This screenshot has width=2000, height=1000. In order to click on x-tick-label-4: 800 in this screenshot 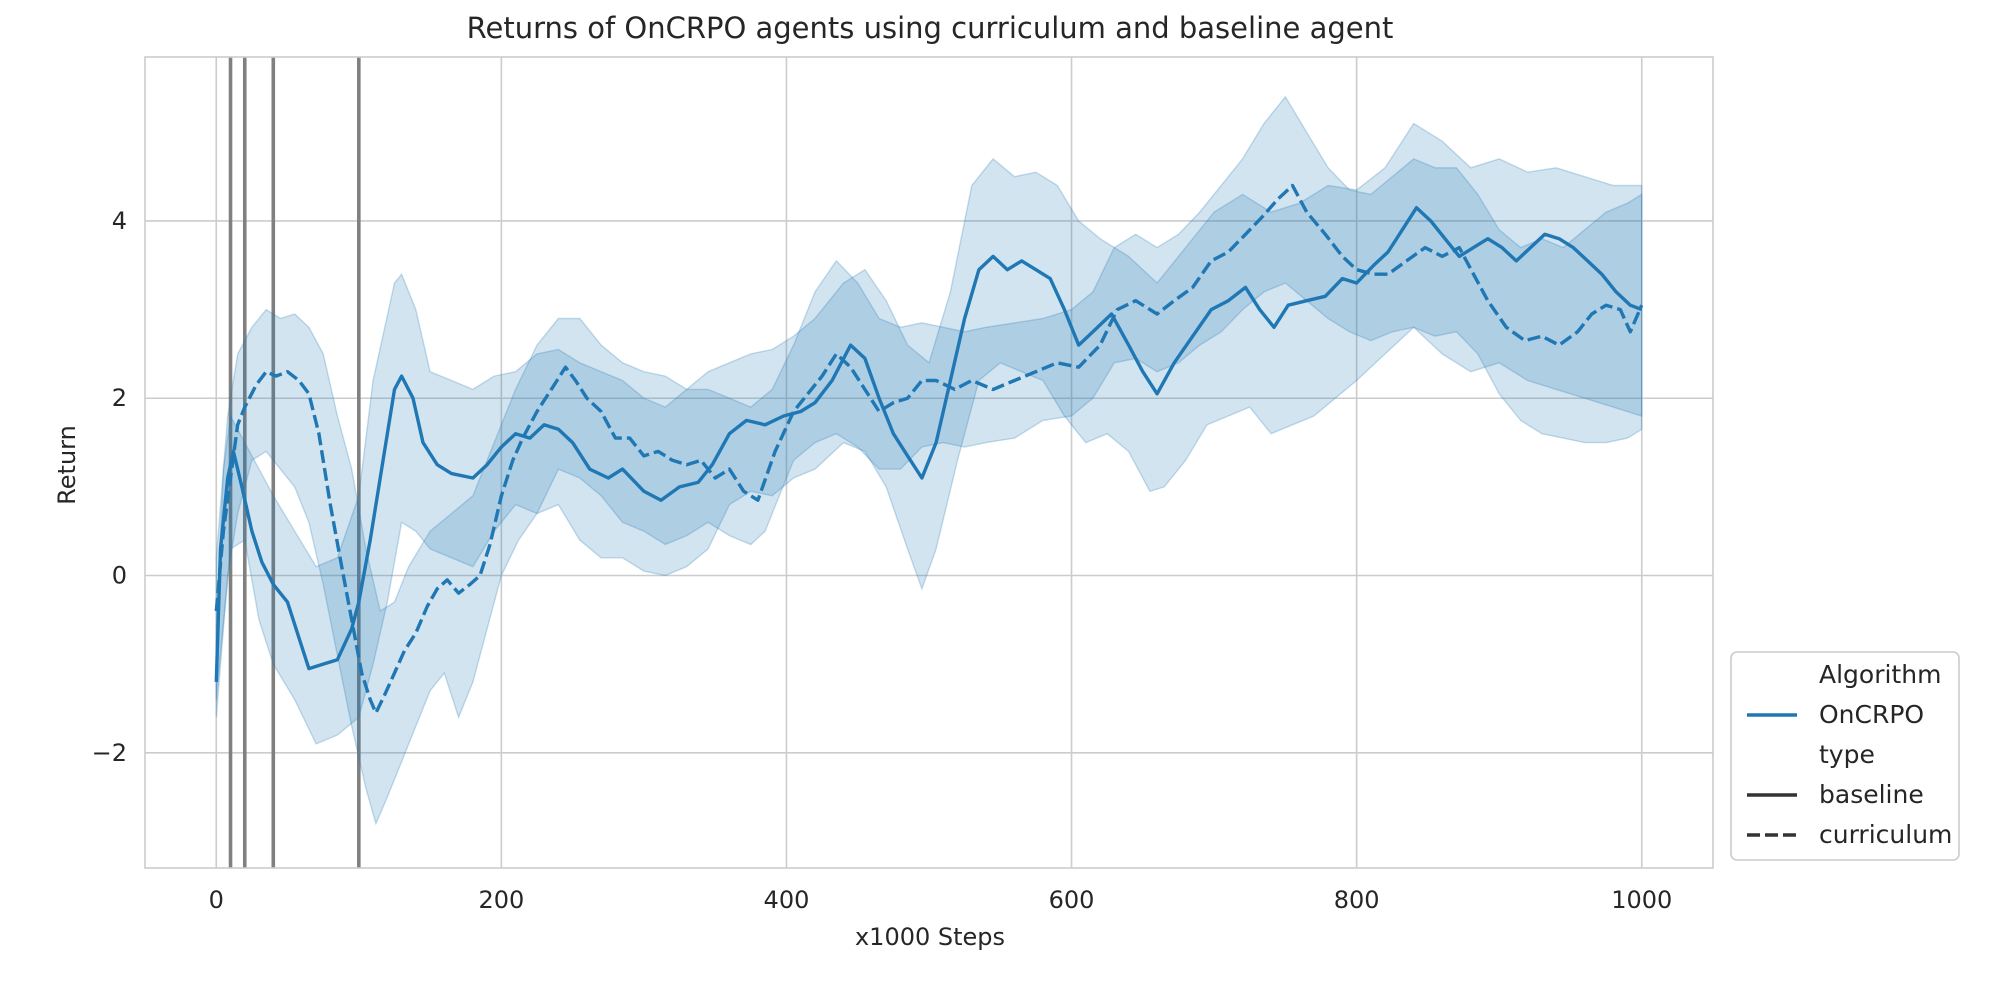, I will do `click(1357, 900)`.